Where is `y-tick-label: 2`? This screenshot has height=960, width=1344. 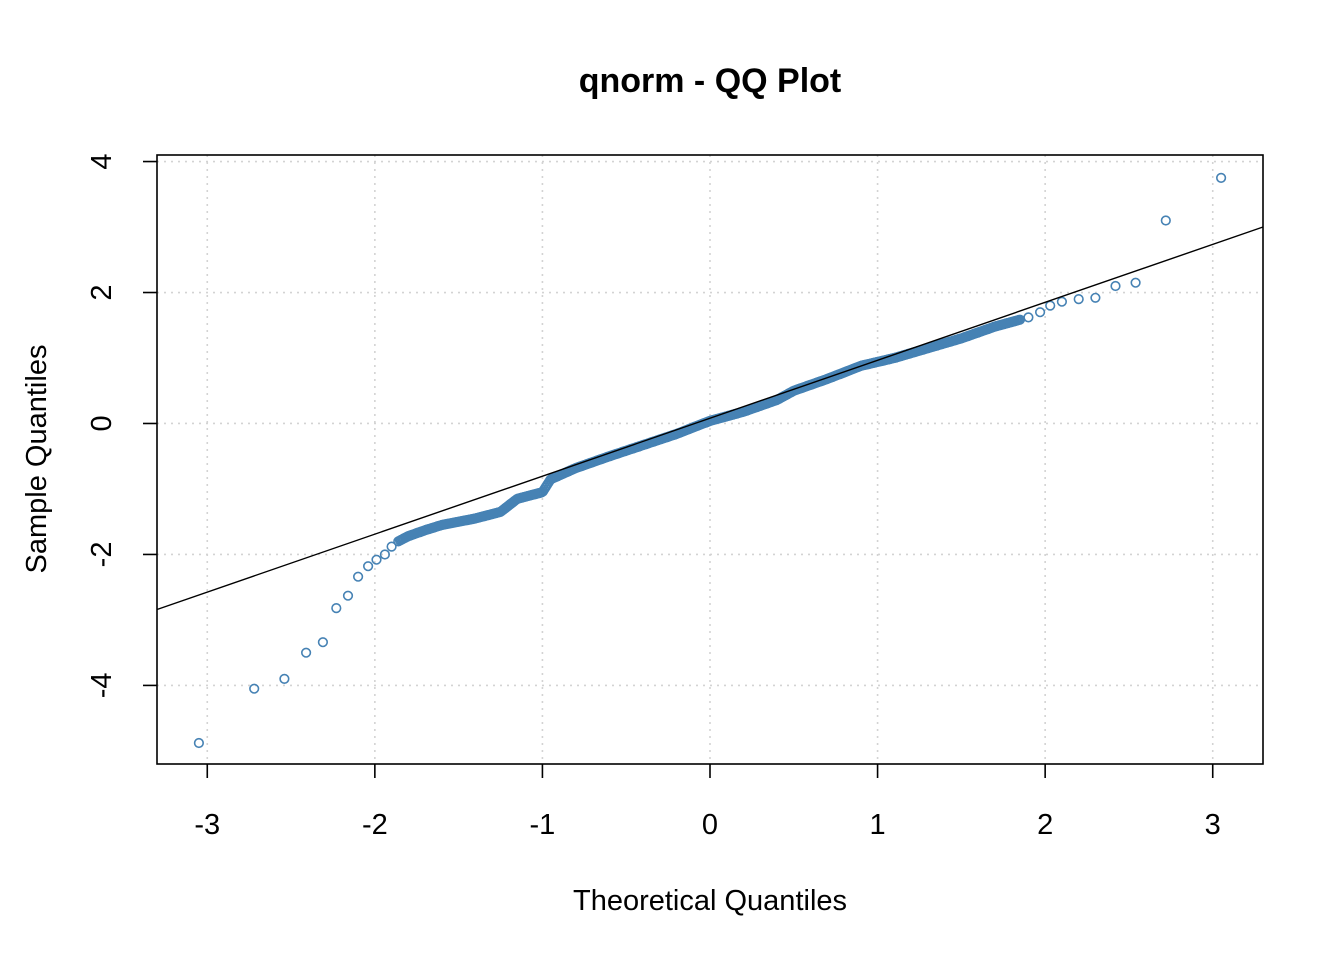 y-tick-label: 2 is located at coordinates (102, 292).